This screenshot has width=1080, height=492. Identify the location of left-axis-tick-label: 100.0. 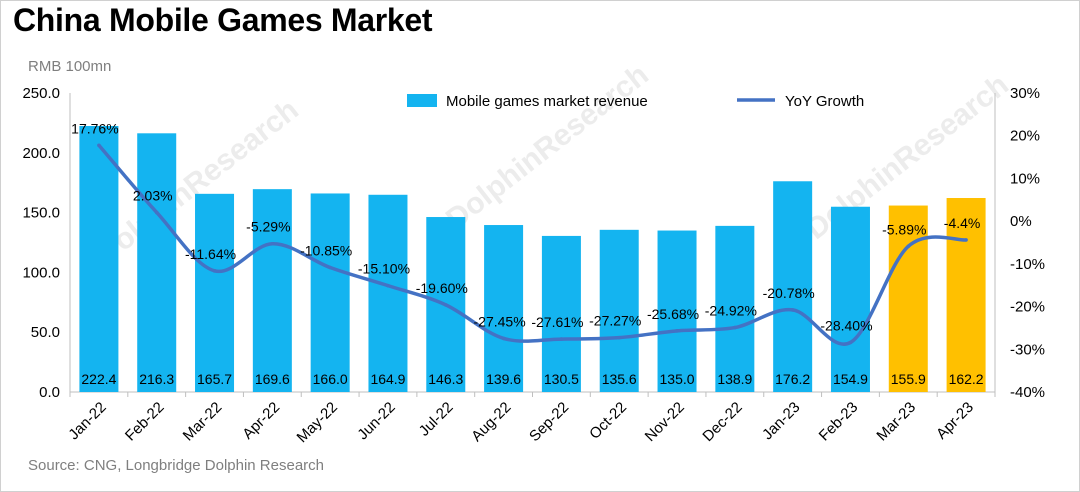
(41, 272).